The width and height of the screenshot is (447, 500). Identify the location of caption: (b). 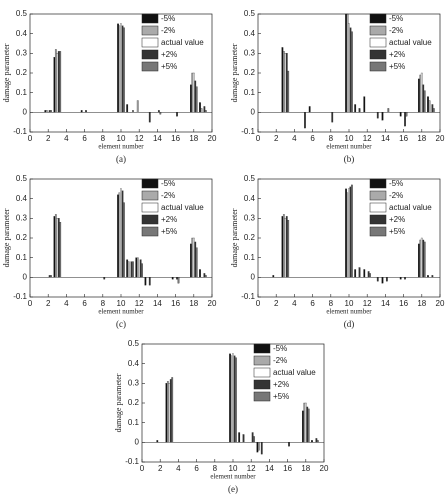
(349, 159).